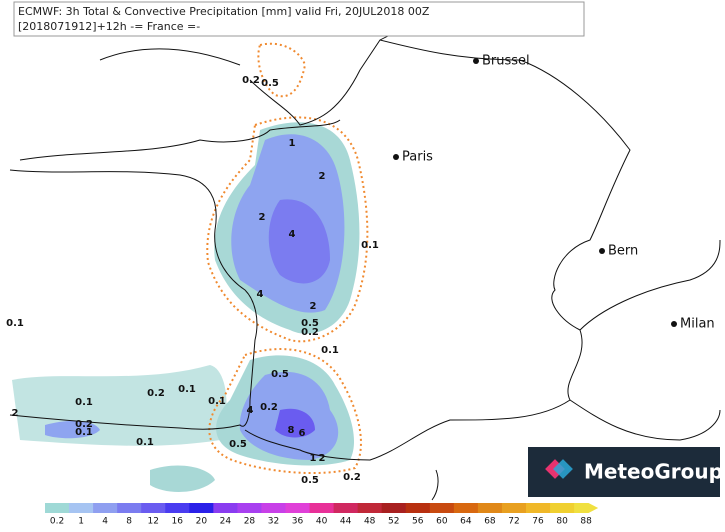  I want to click on city-label: Bern, so click(623, 251).